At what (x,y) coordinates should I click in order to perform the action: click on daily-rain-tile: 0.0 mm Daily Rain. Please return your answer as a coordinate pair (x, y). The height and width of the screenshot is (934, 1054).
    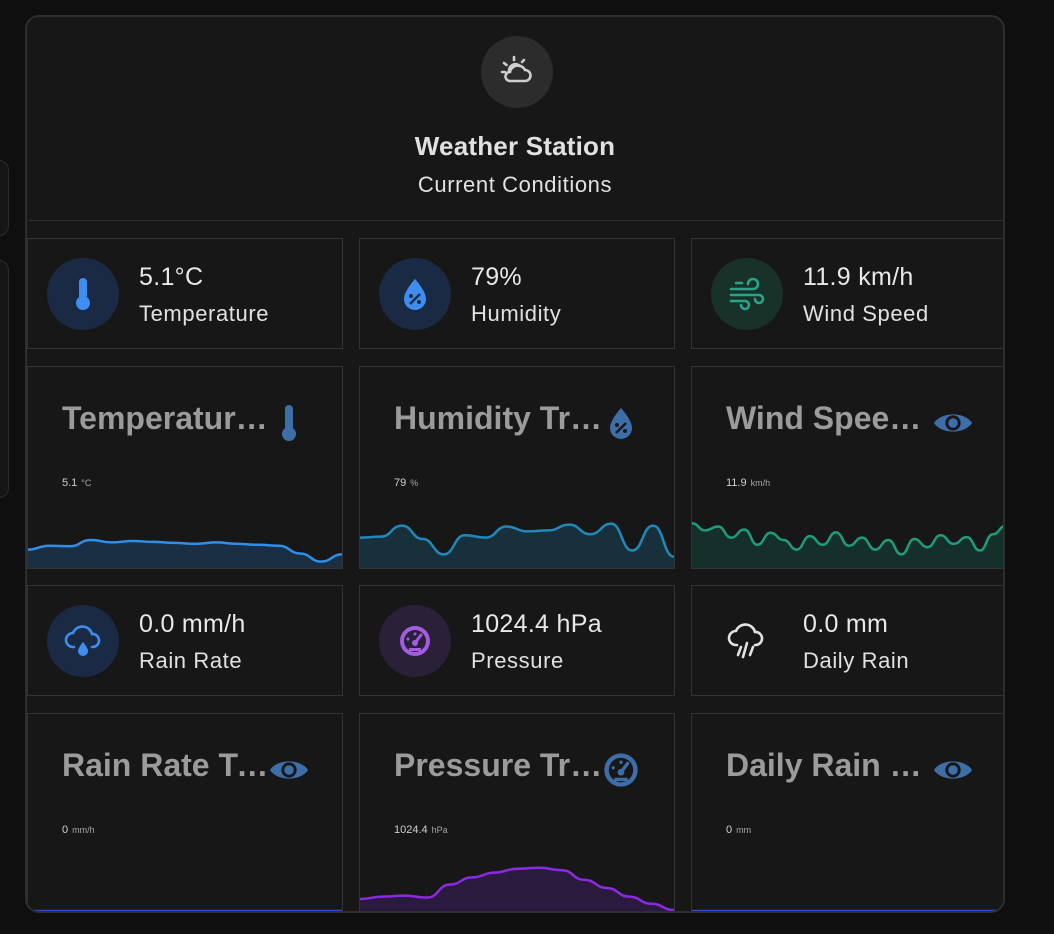
    Looking at the image, I should click on (847, 640).